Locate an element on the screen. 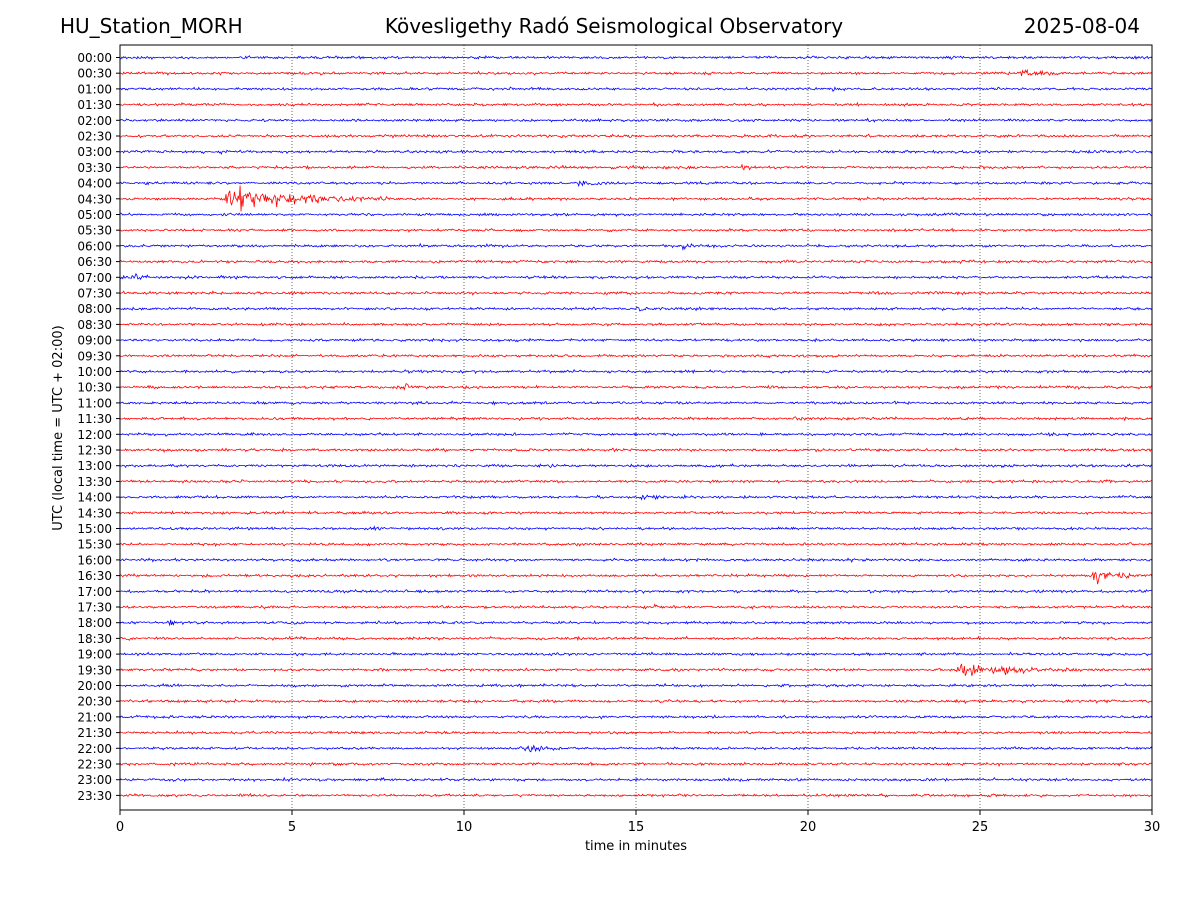 The width and height of the screenshot is (1200, 900). y-axis-label: UTC (local time = UTC + 02:00) is located at coordinates (58, 427).